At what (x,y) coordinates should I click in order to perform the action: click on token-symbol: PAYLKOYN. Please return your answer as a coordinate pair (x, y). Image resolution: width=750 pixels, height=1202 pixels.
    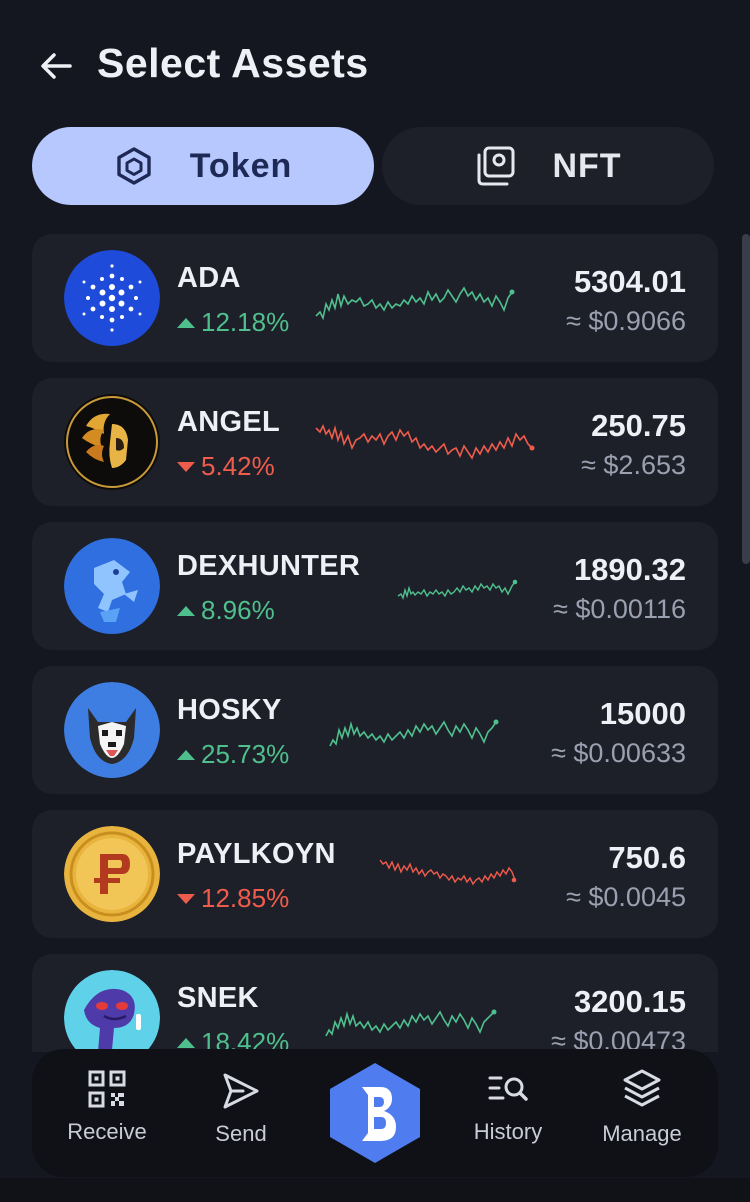
    Looking at the image, I should click on (256, 854).